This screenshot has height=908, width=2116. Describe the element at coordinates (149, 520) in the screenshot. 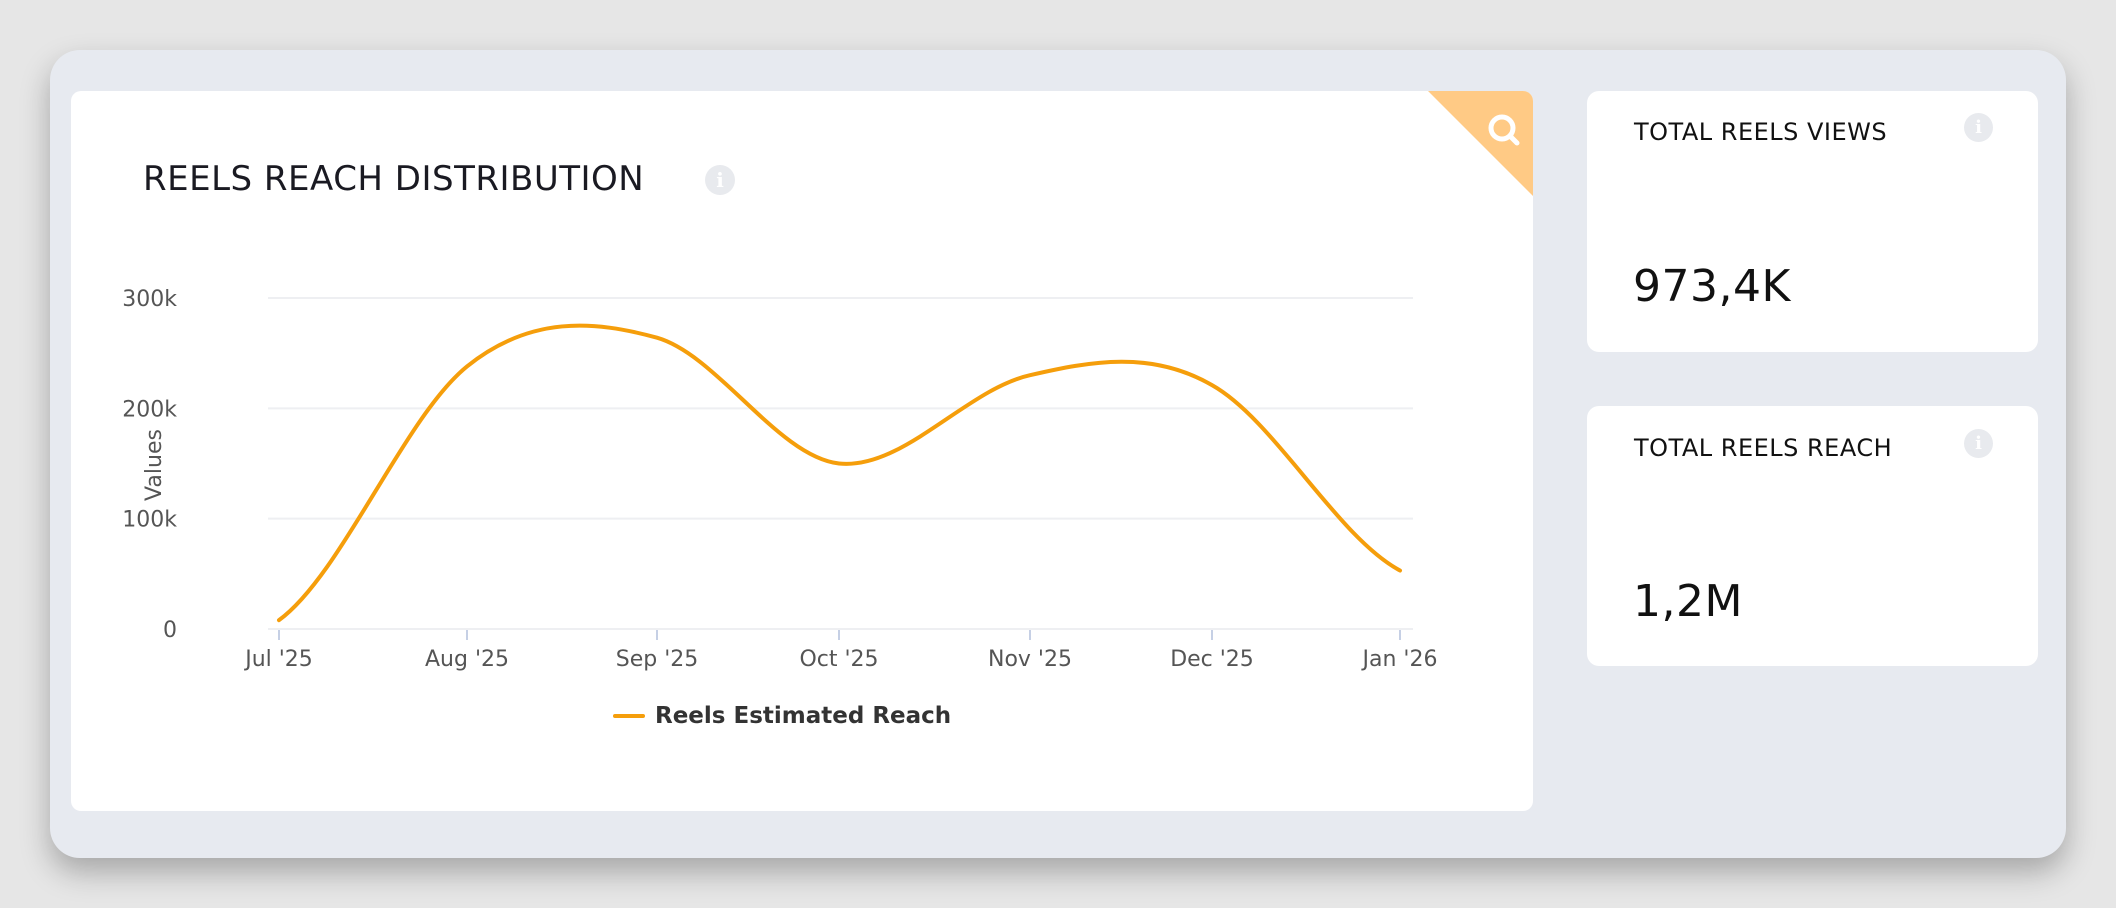

I see `y-tick-label: 100k` at that location.